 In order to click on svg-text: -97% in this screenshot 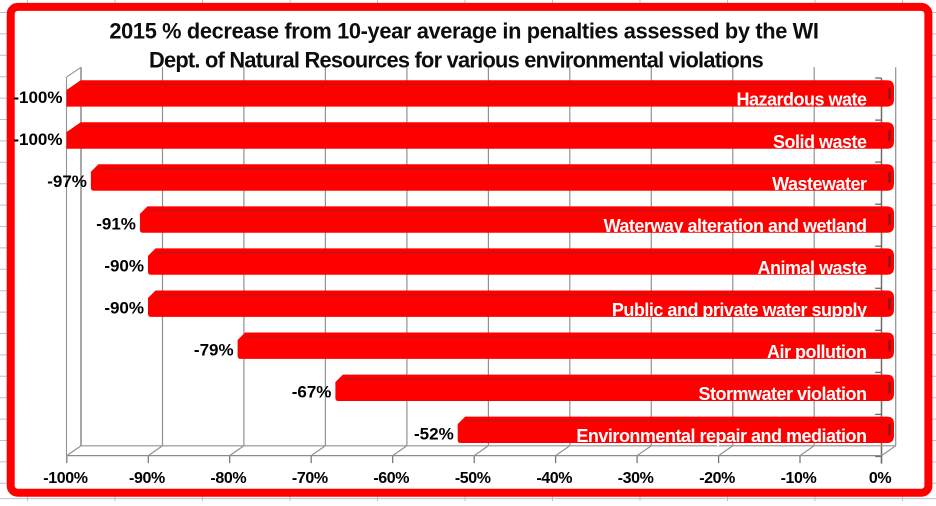, I will do `click(67, 181)`.